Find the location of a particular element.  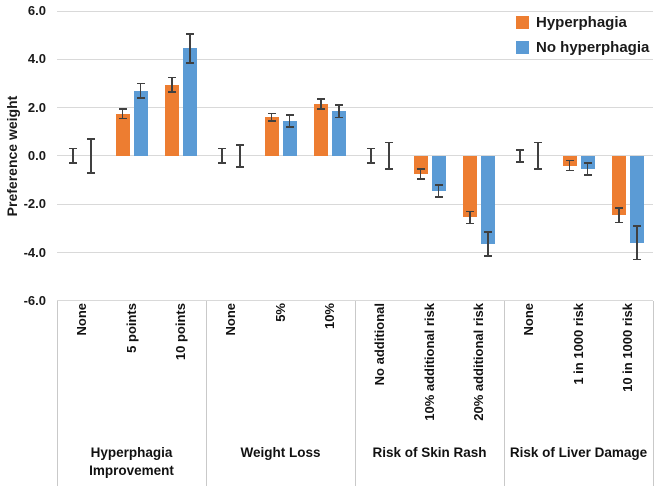

gridline-y-0.0 is located at coordinates (355, 156).